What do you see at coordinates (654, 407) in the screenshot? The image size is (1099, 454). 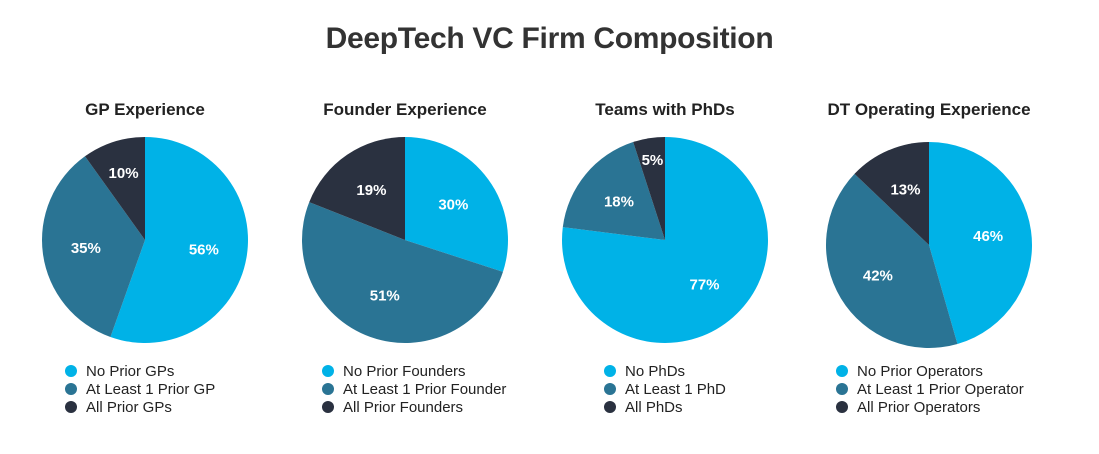 I see `legend-label: All PhDs` at bounding box center [654, 407].